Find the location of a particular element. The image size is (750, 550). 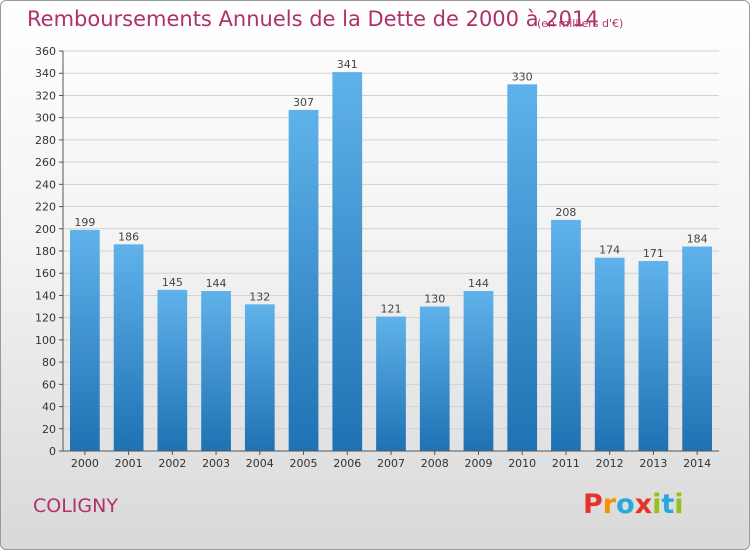

logo-letter: P is located at coordinates (593, 504).